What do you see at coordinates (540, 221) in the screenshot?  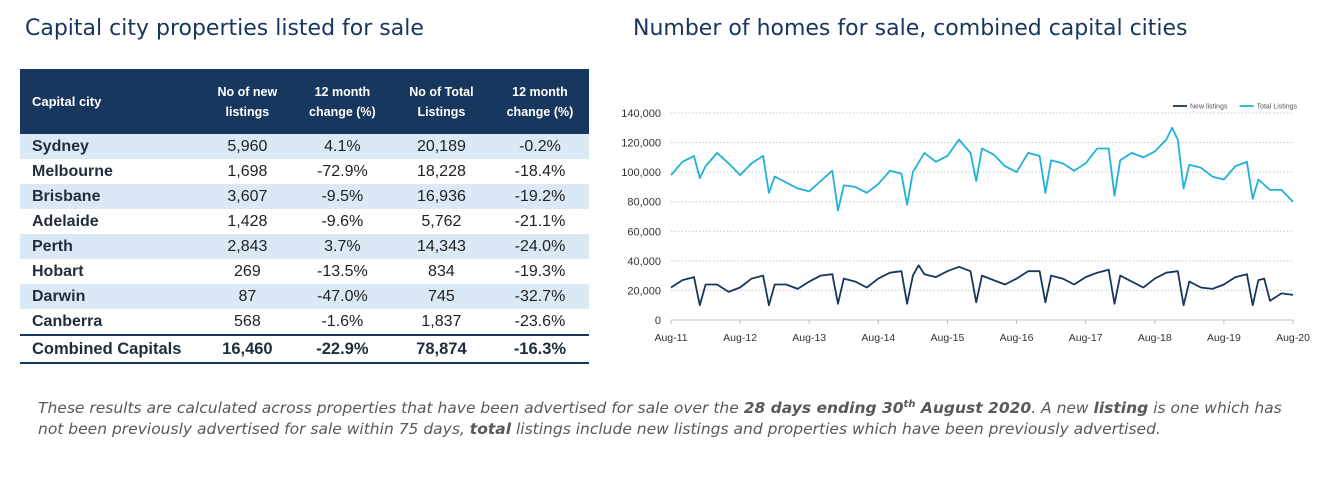 I see `total-change-cell: -21.1%` at bounding box center [540, 221].